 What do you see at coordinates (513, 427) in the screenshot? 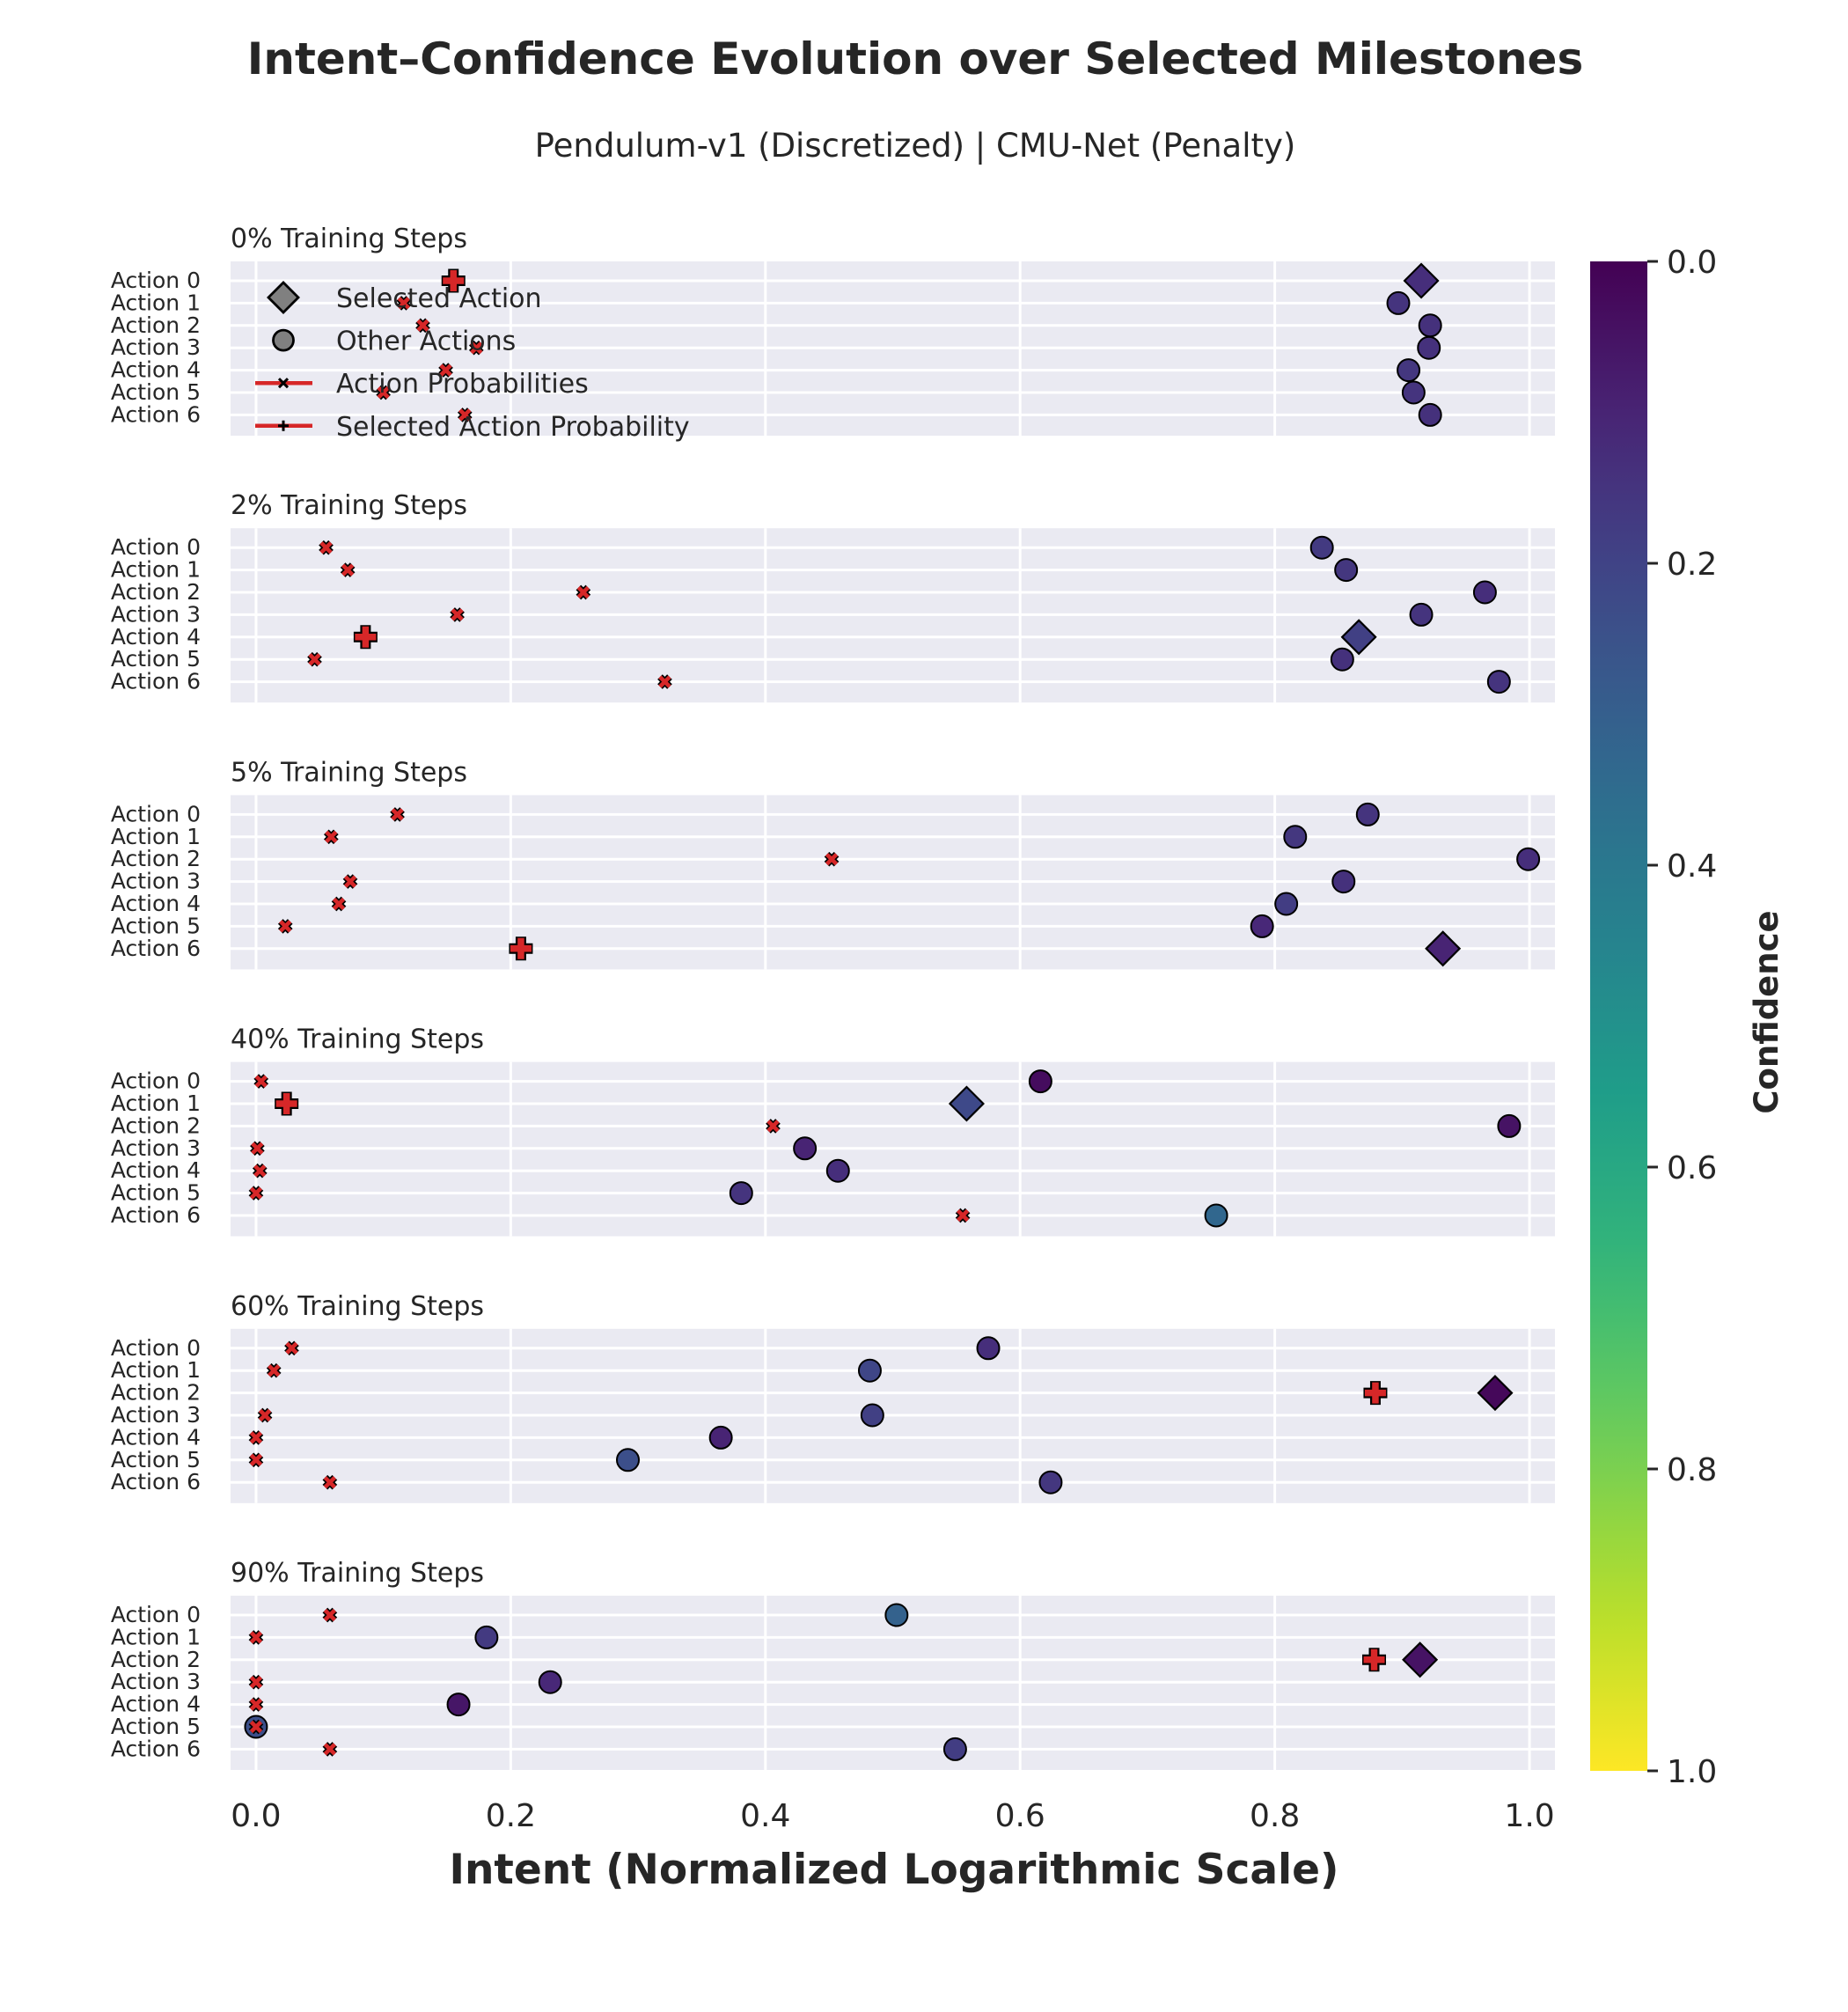
I see `legend-label: Selected Action Probability` at bounding box center [513, 427].